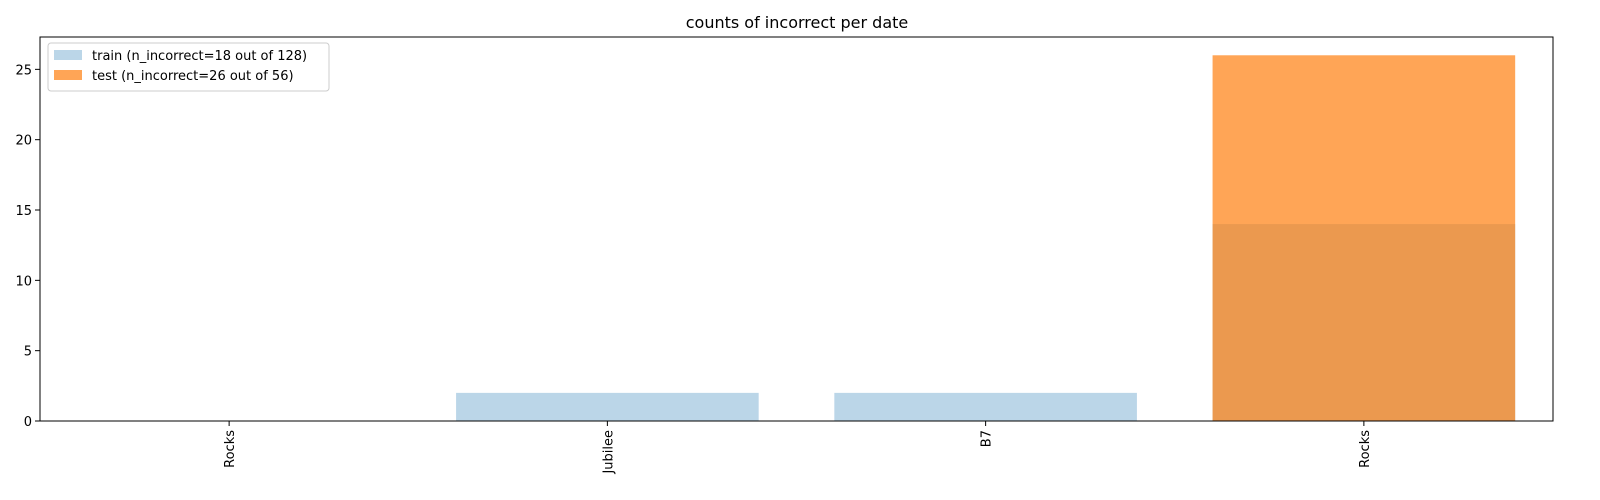 The height and width of the screenshot is (500, 1600). What do you see at coordinates (199, 56) in the screenshot?
I see `legend-label-0: train (n_incorrect=18 out of 128)` at bounding box center [199, 56].